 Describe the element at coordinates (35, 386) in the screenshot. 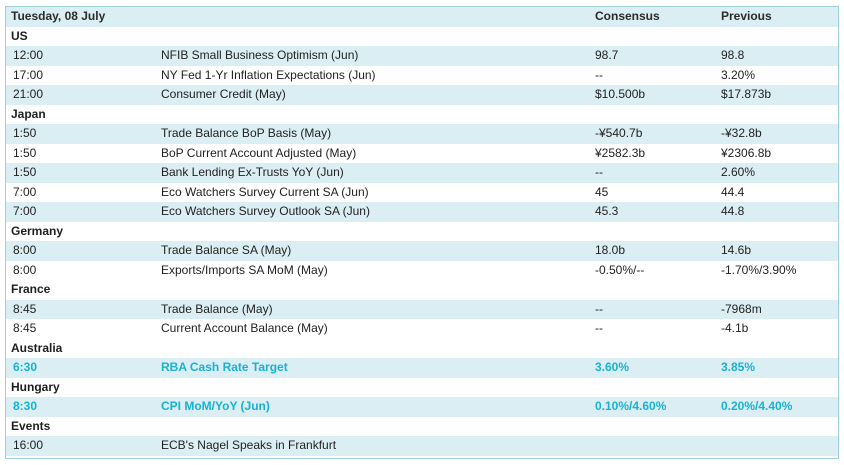

I see `region-label: Hungary` at that location.